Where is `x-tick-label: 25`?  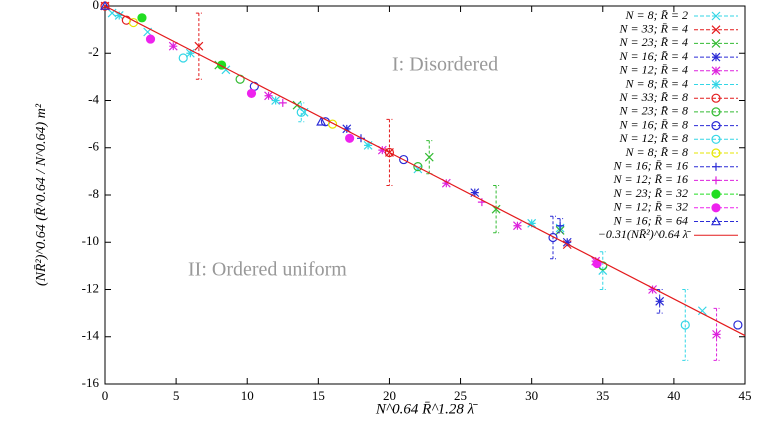 x-tick-label: 25 is located at coordinates (460, 395).